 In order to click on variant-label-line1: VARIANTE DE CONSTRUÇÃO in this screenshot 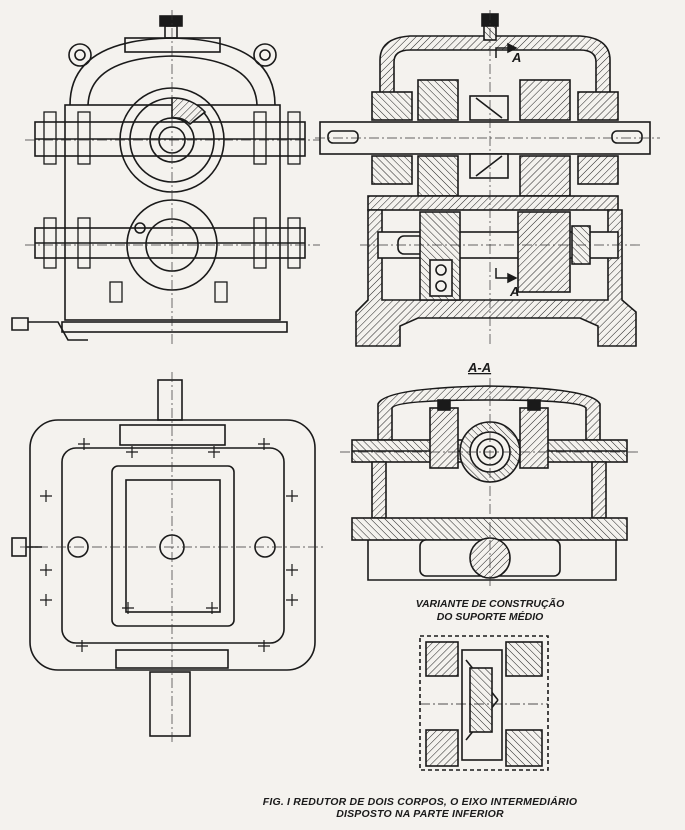, I will do `click(490, 603)`.